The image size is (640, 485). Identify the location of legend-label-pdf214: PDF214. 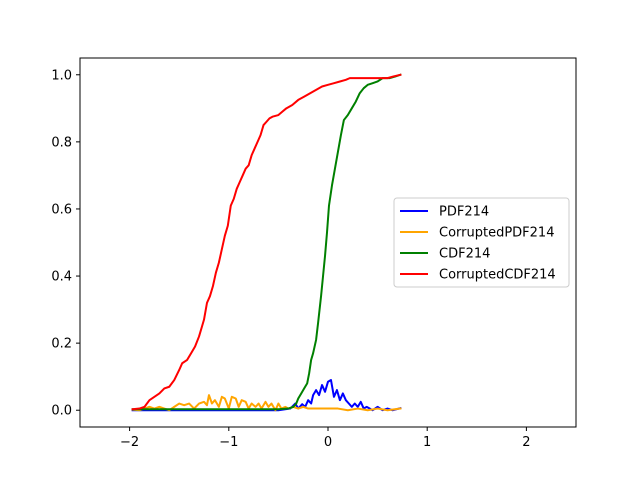
(464, 212).